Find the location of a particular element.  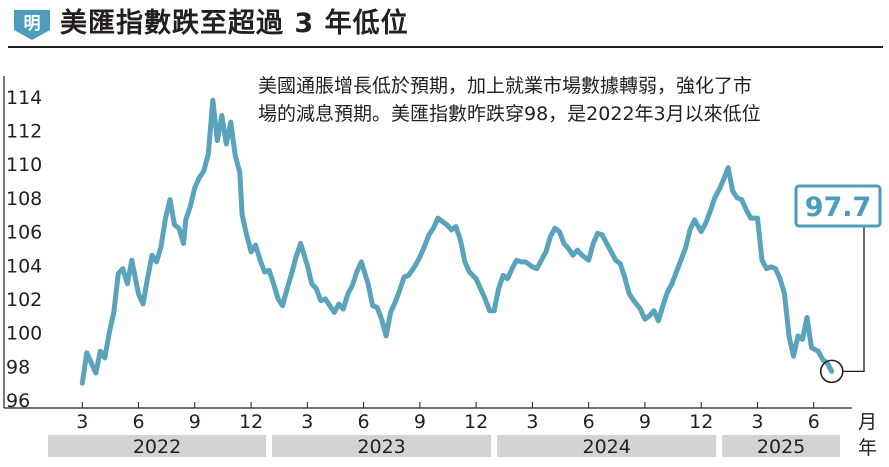

y-tick-label: 112 is located at coordinates (24, 132).